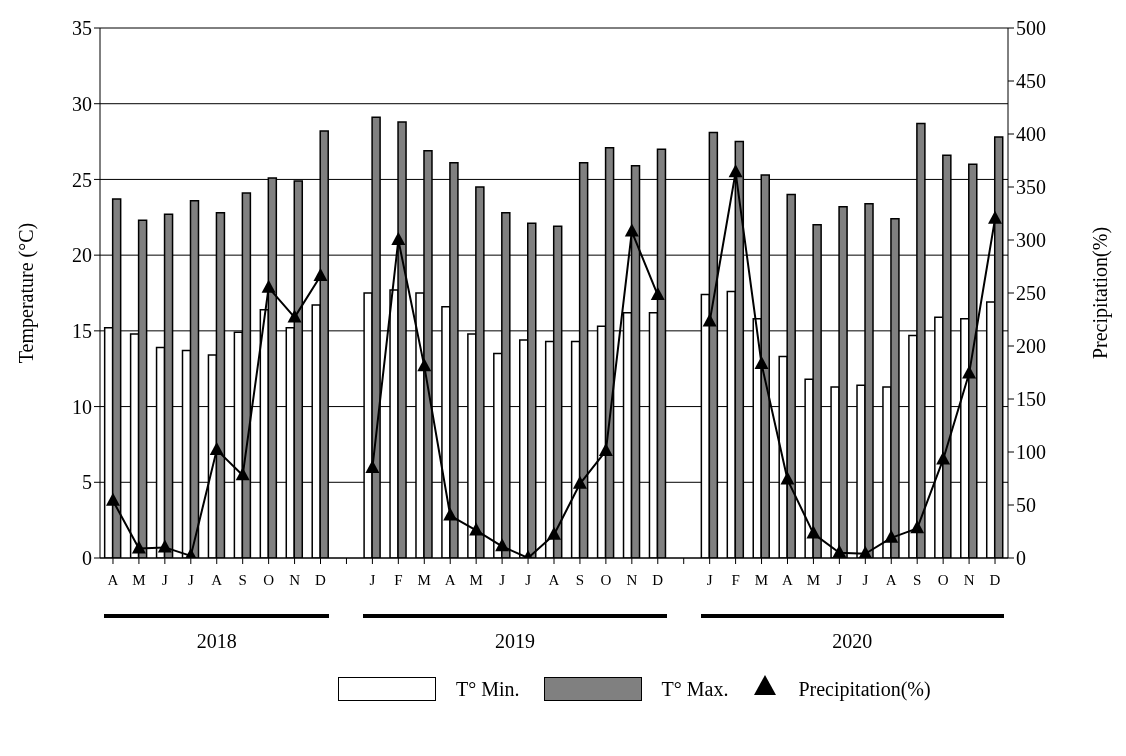 The image size is (1126, 756). What do you see at coordinates (216, 641) in the screenshot?
I see `text: 2018` at bounding box center [216, 641].